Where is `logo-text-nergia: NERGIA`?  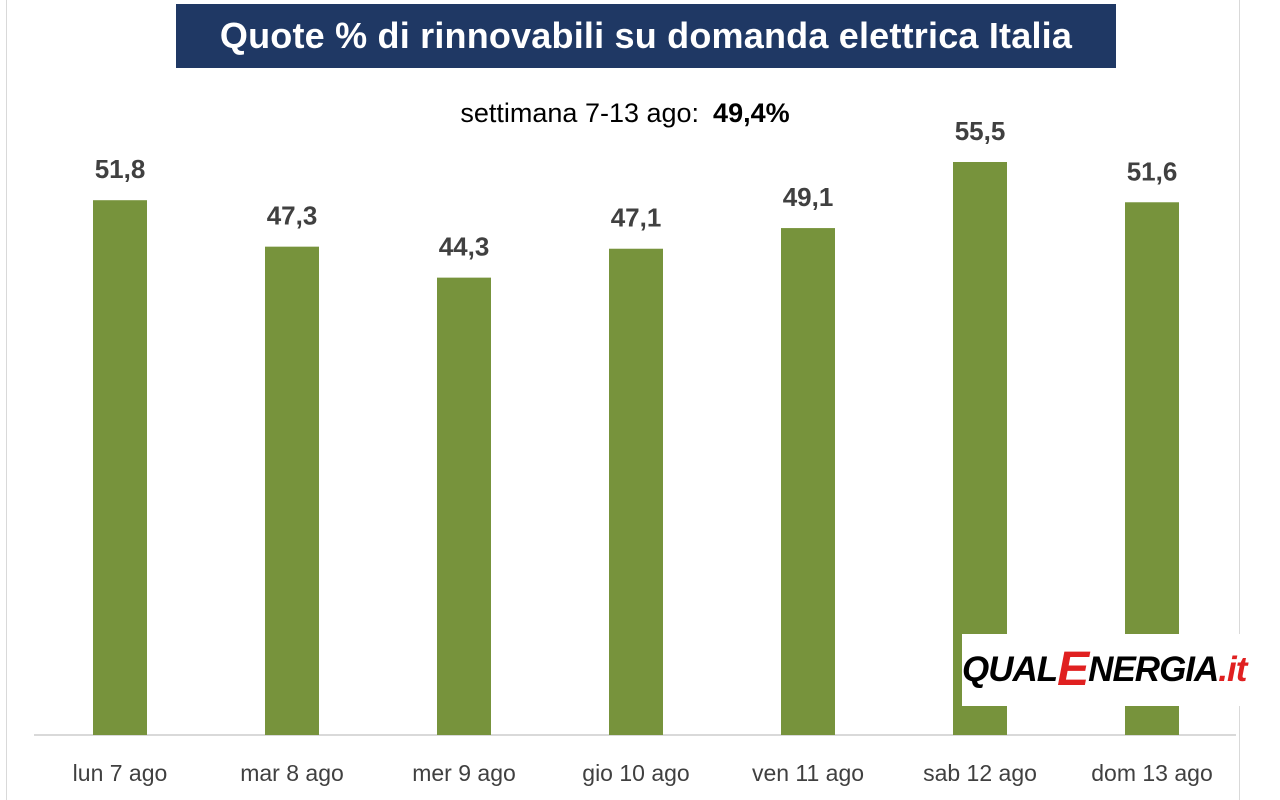 logo-text-nergia: NERGIA is located at coordinates (1153, 669).